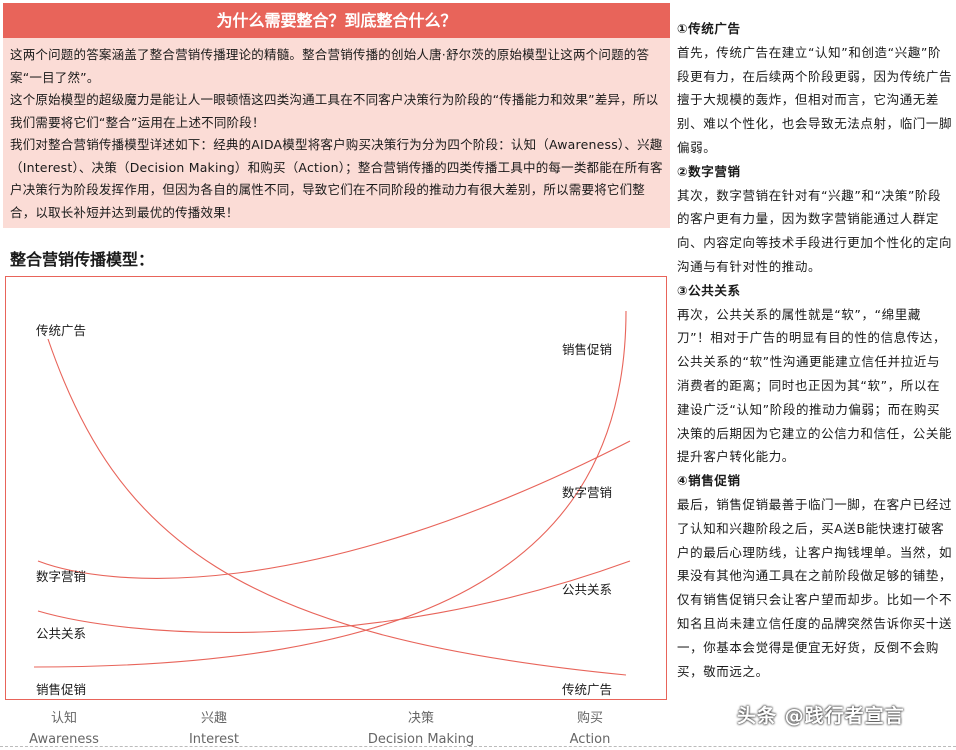 Image resolution: width=956 pixels, height=750 pixels. What do you see at coordinates (214, 729) in the screenshot?
I see `stage-interest: 兴趣 Interest` at bounding box center [214, 729].